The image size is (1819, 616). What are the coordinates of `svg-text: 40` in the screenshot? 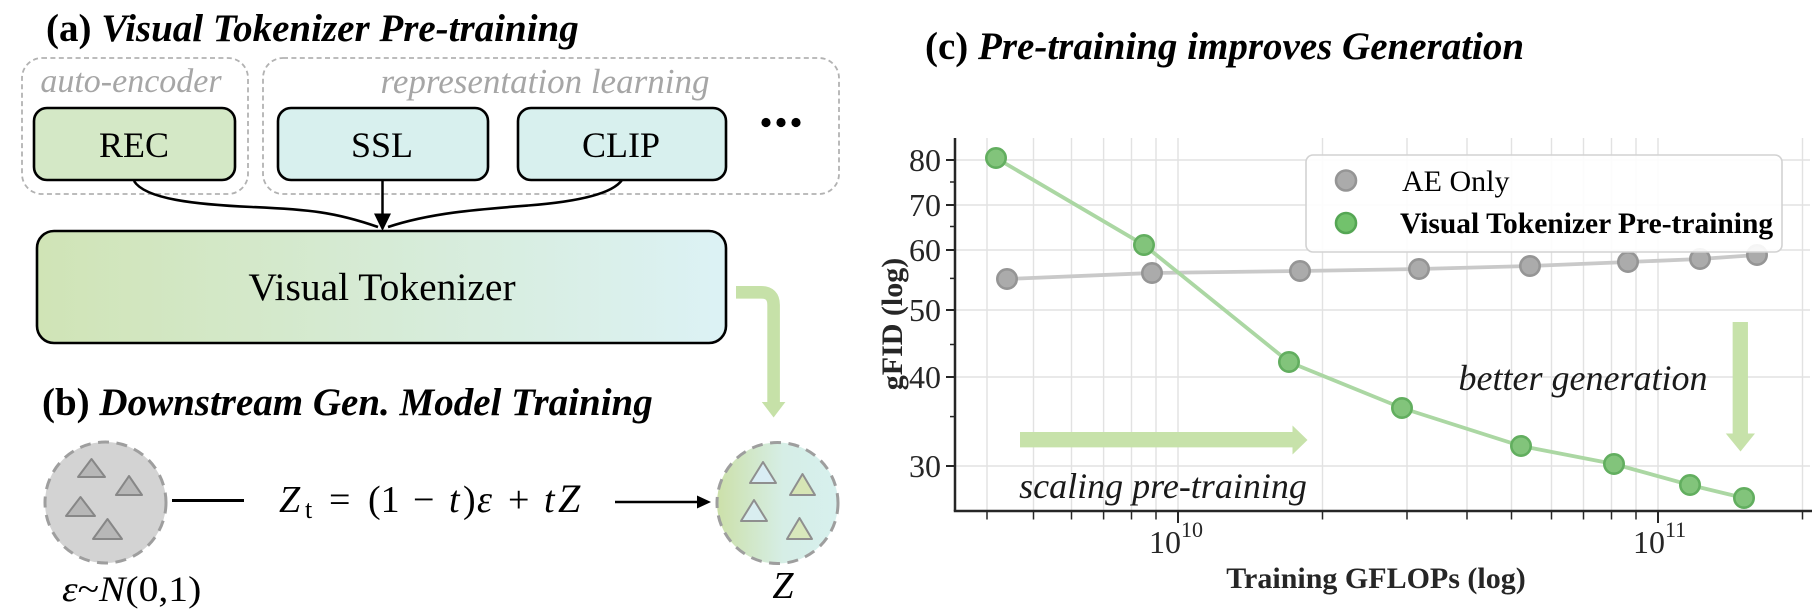 It's located at (925, 377).